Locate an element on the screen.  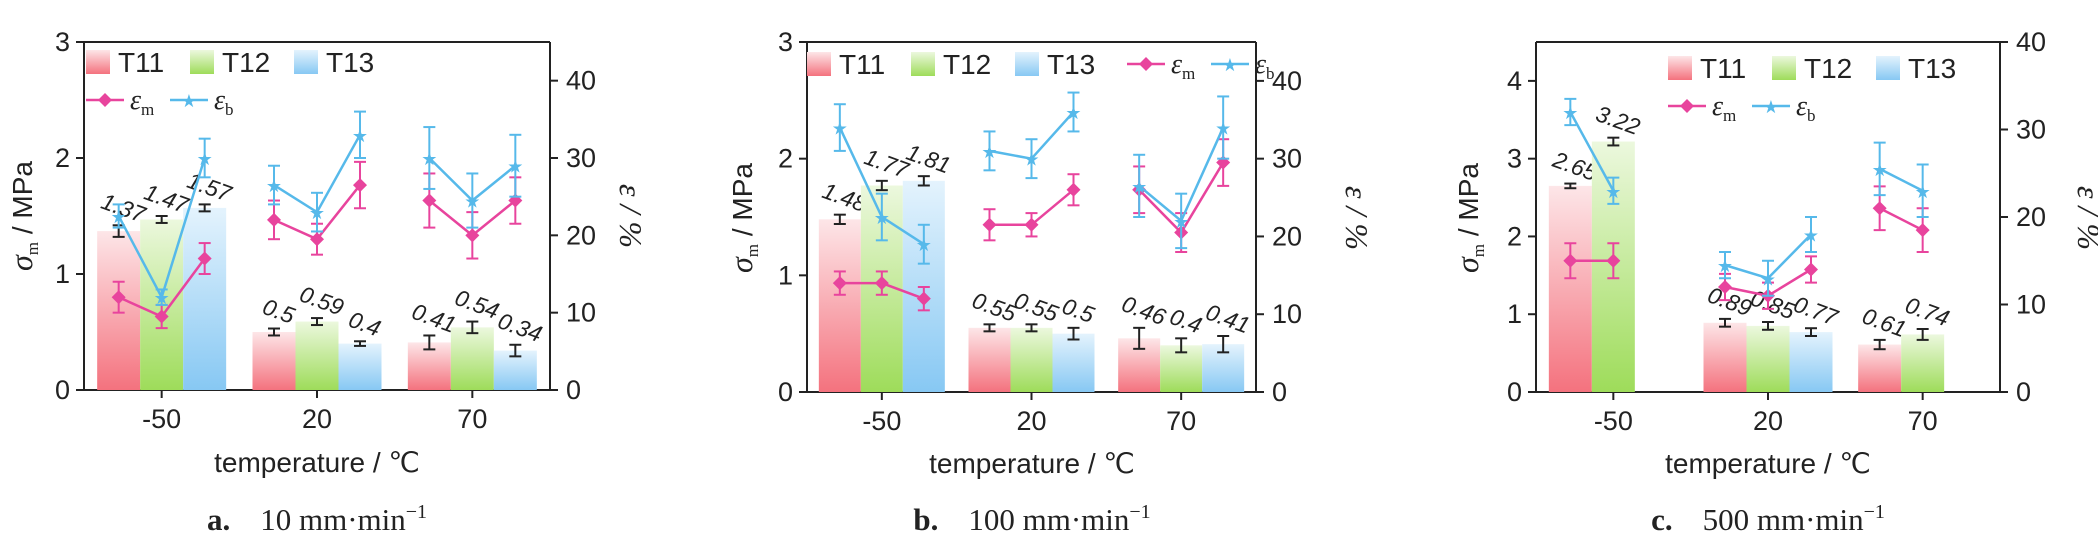
y-axis-right-label: ε / % is located at coordinates (631, 216).